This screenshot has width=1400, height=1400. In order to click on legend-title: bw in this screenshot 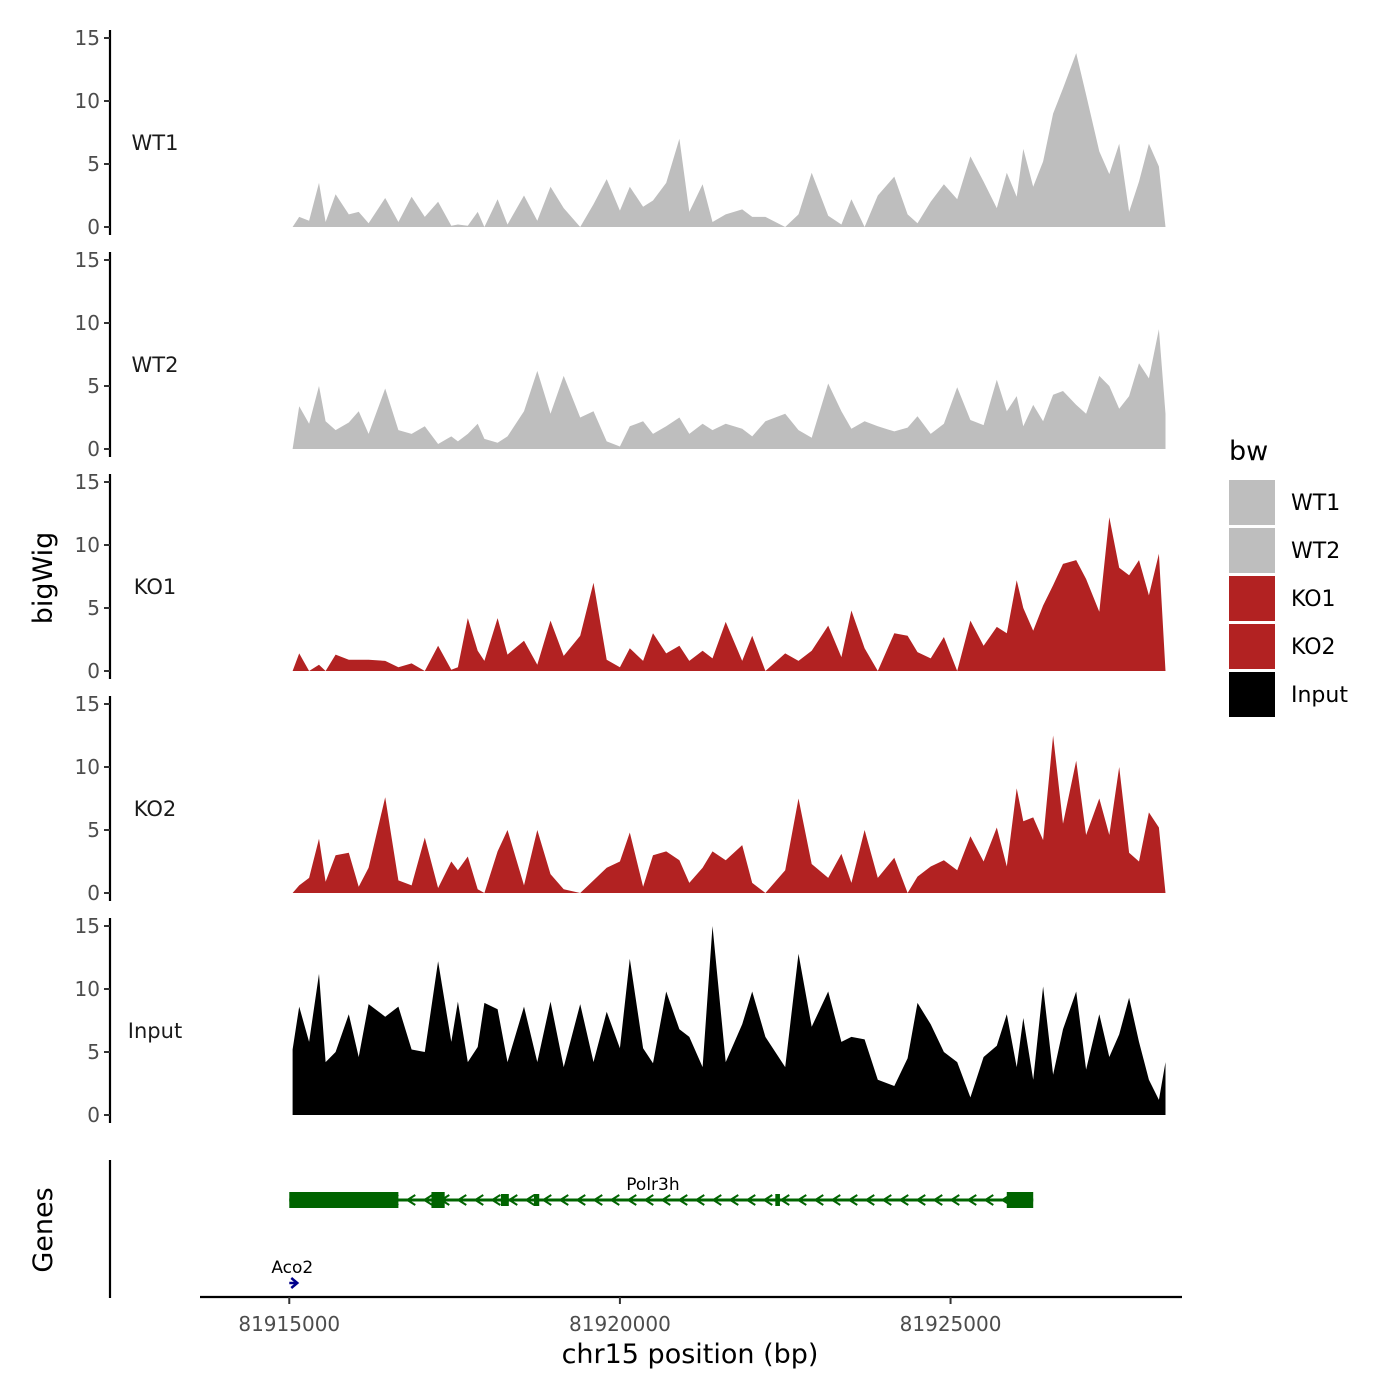, I will do `click(1248, 451)`.